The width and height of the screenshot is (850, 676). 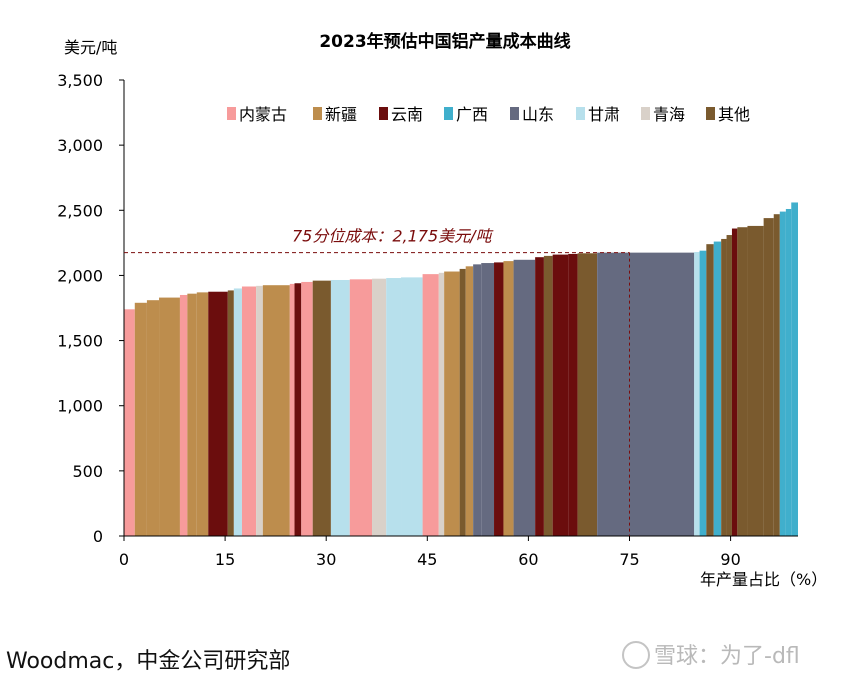 What do you see at coordinates (80, 80) in the screenshot?
I see `y-tick-label: 3,500` at bounding box center [80, 80].